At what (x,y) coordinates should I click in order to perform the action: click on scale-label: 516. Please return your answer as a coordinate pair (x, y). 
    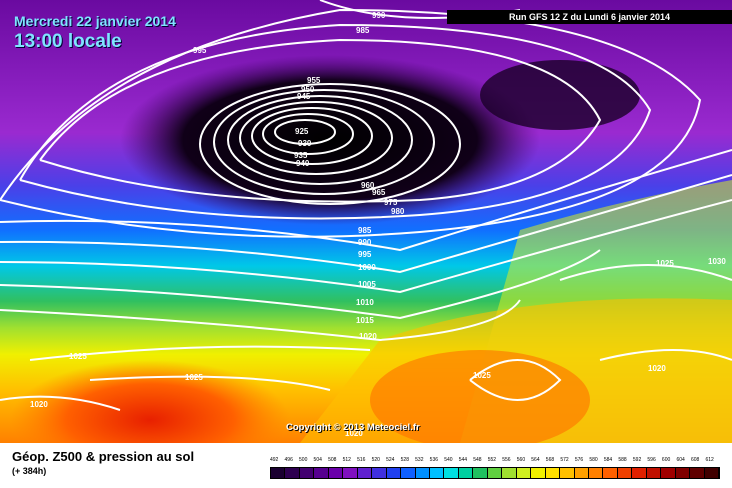
    Looking at the image, I should click on (361, 460).